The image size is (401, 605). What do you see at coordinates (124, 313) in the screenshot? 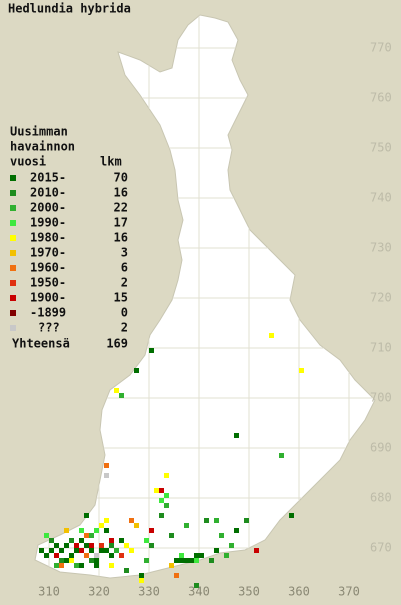
I see `legend-count: 0` at bounding box center [124, 313].